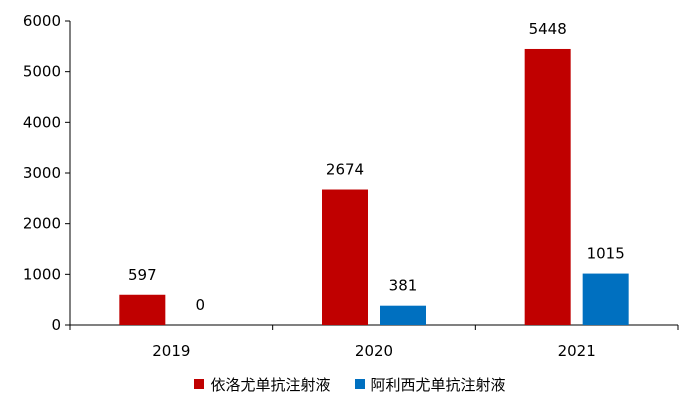 The image size is (700, 420). Describe the element at coordinates (142, 309) in the screenshot. I see `bar-series-1-2019` at that location.